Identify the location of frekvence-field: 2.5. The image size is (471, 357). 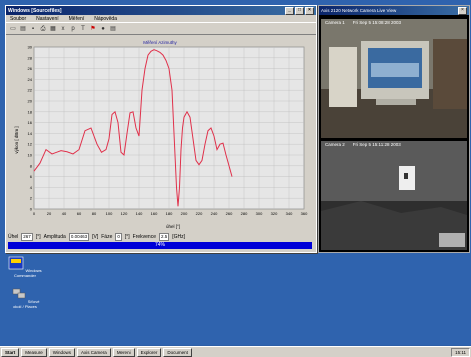
(164, 236).